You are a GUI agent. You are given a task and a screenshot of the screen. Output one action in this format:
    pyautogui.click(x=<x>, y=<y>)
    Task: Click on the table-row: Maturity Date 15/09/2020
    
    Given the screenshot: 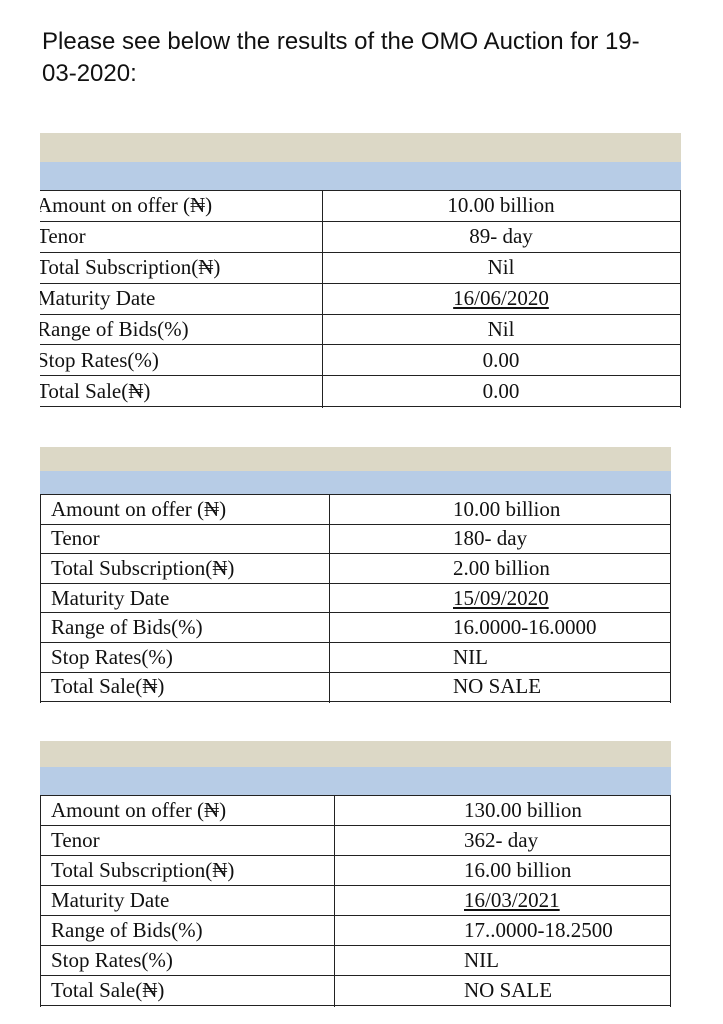 What is the action you would take?
    pyautogui.click(x=355, y=599)
    